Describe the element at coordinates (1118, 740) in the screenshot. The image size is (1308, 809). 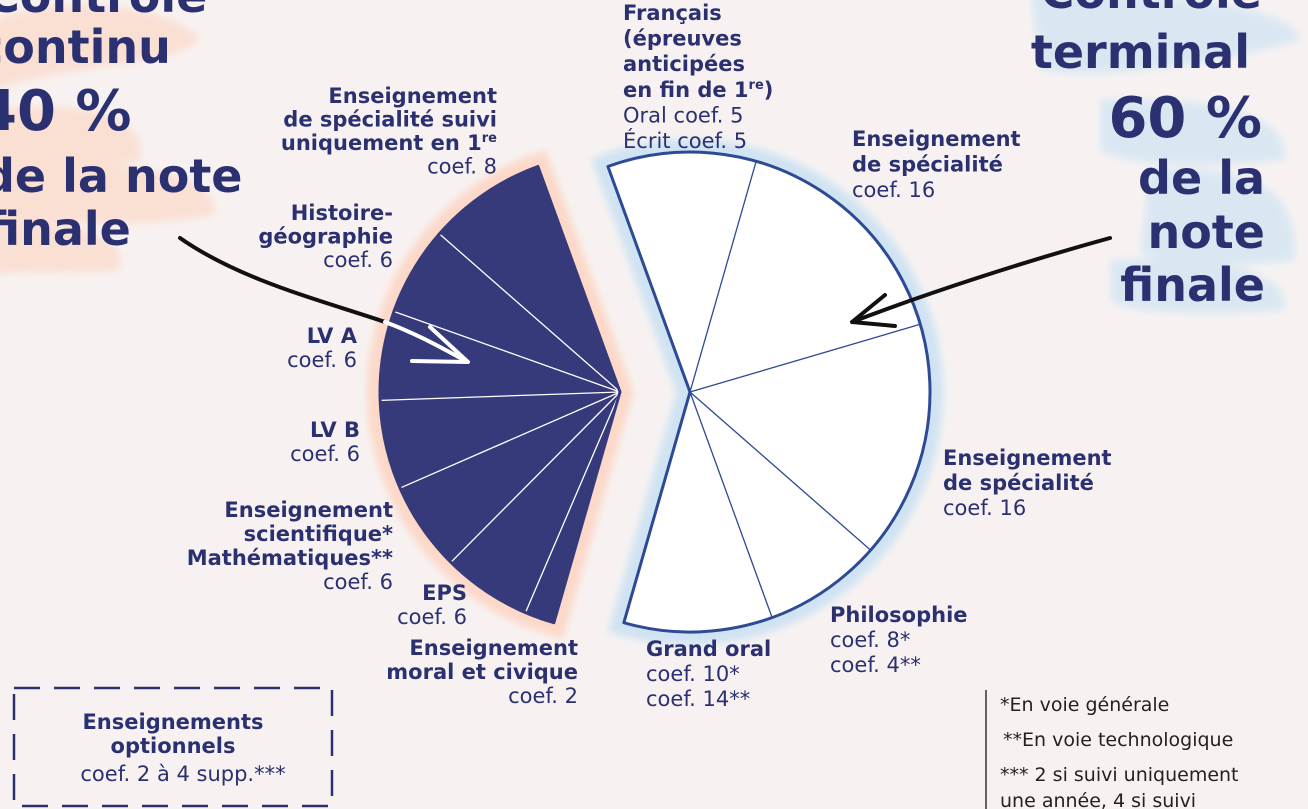
I see `footnote: **En voie technologique` at that location.